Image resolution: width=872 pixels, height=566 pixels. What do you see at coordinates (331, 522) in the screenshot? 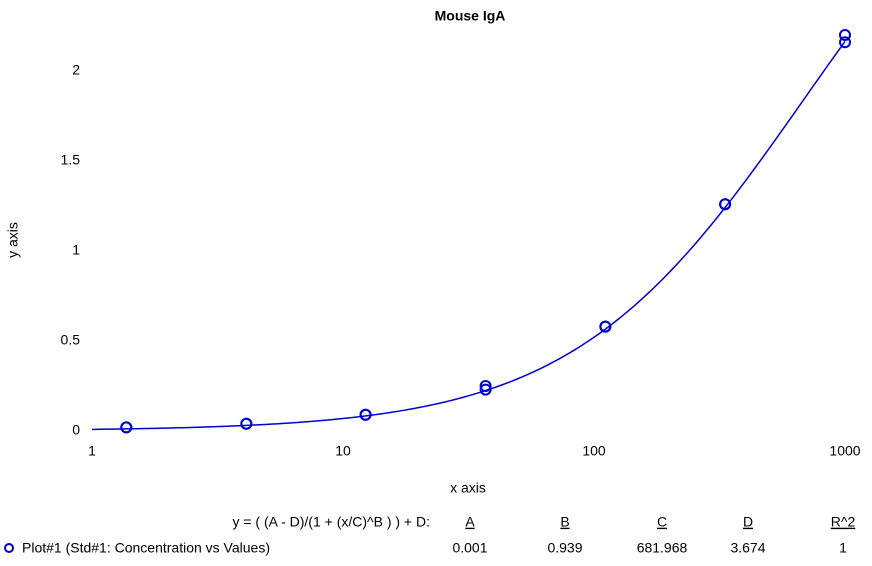
I see `fit-equation: y = ( (A - D)/(1 + (x/C)^B ) ) + D:` at bounding box center [331, 522].